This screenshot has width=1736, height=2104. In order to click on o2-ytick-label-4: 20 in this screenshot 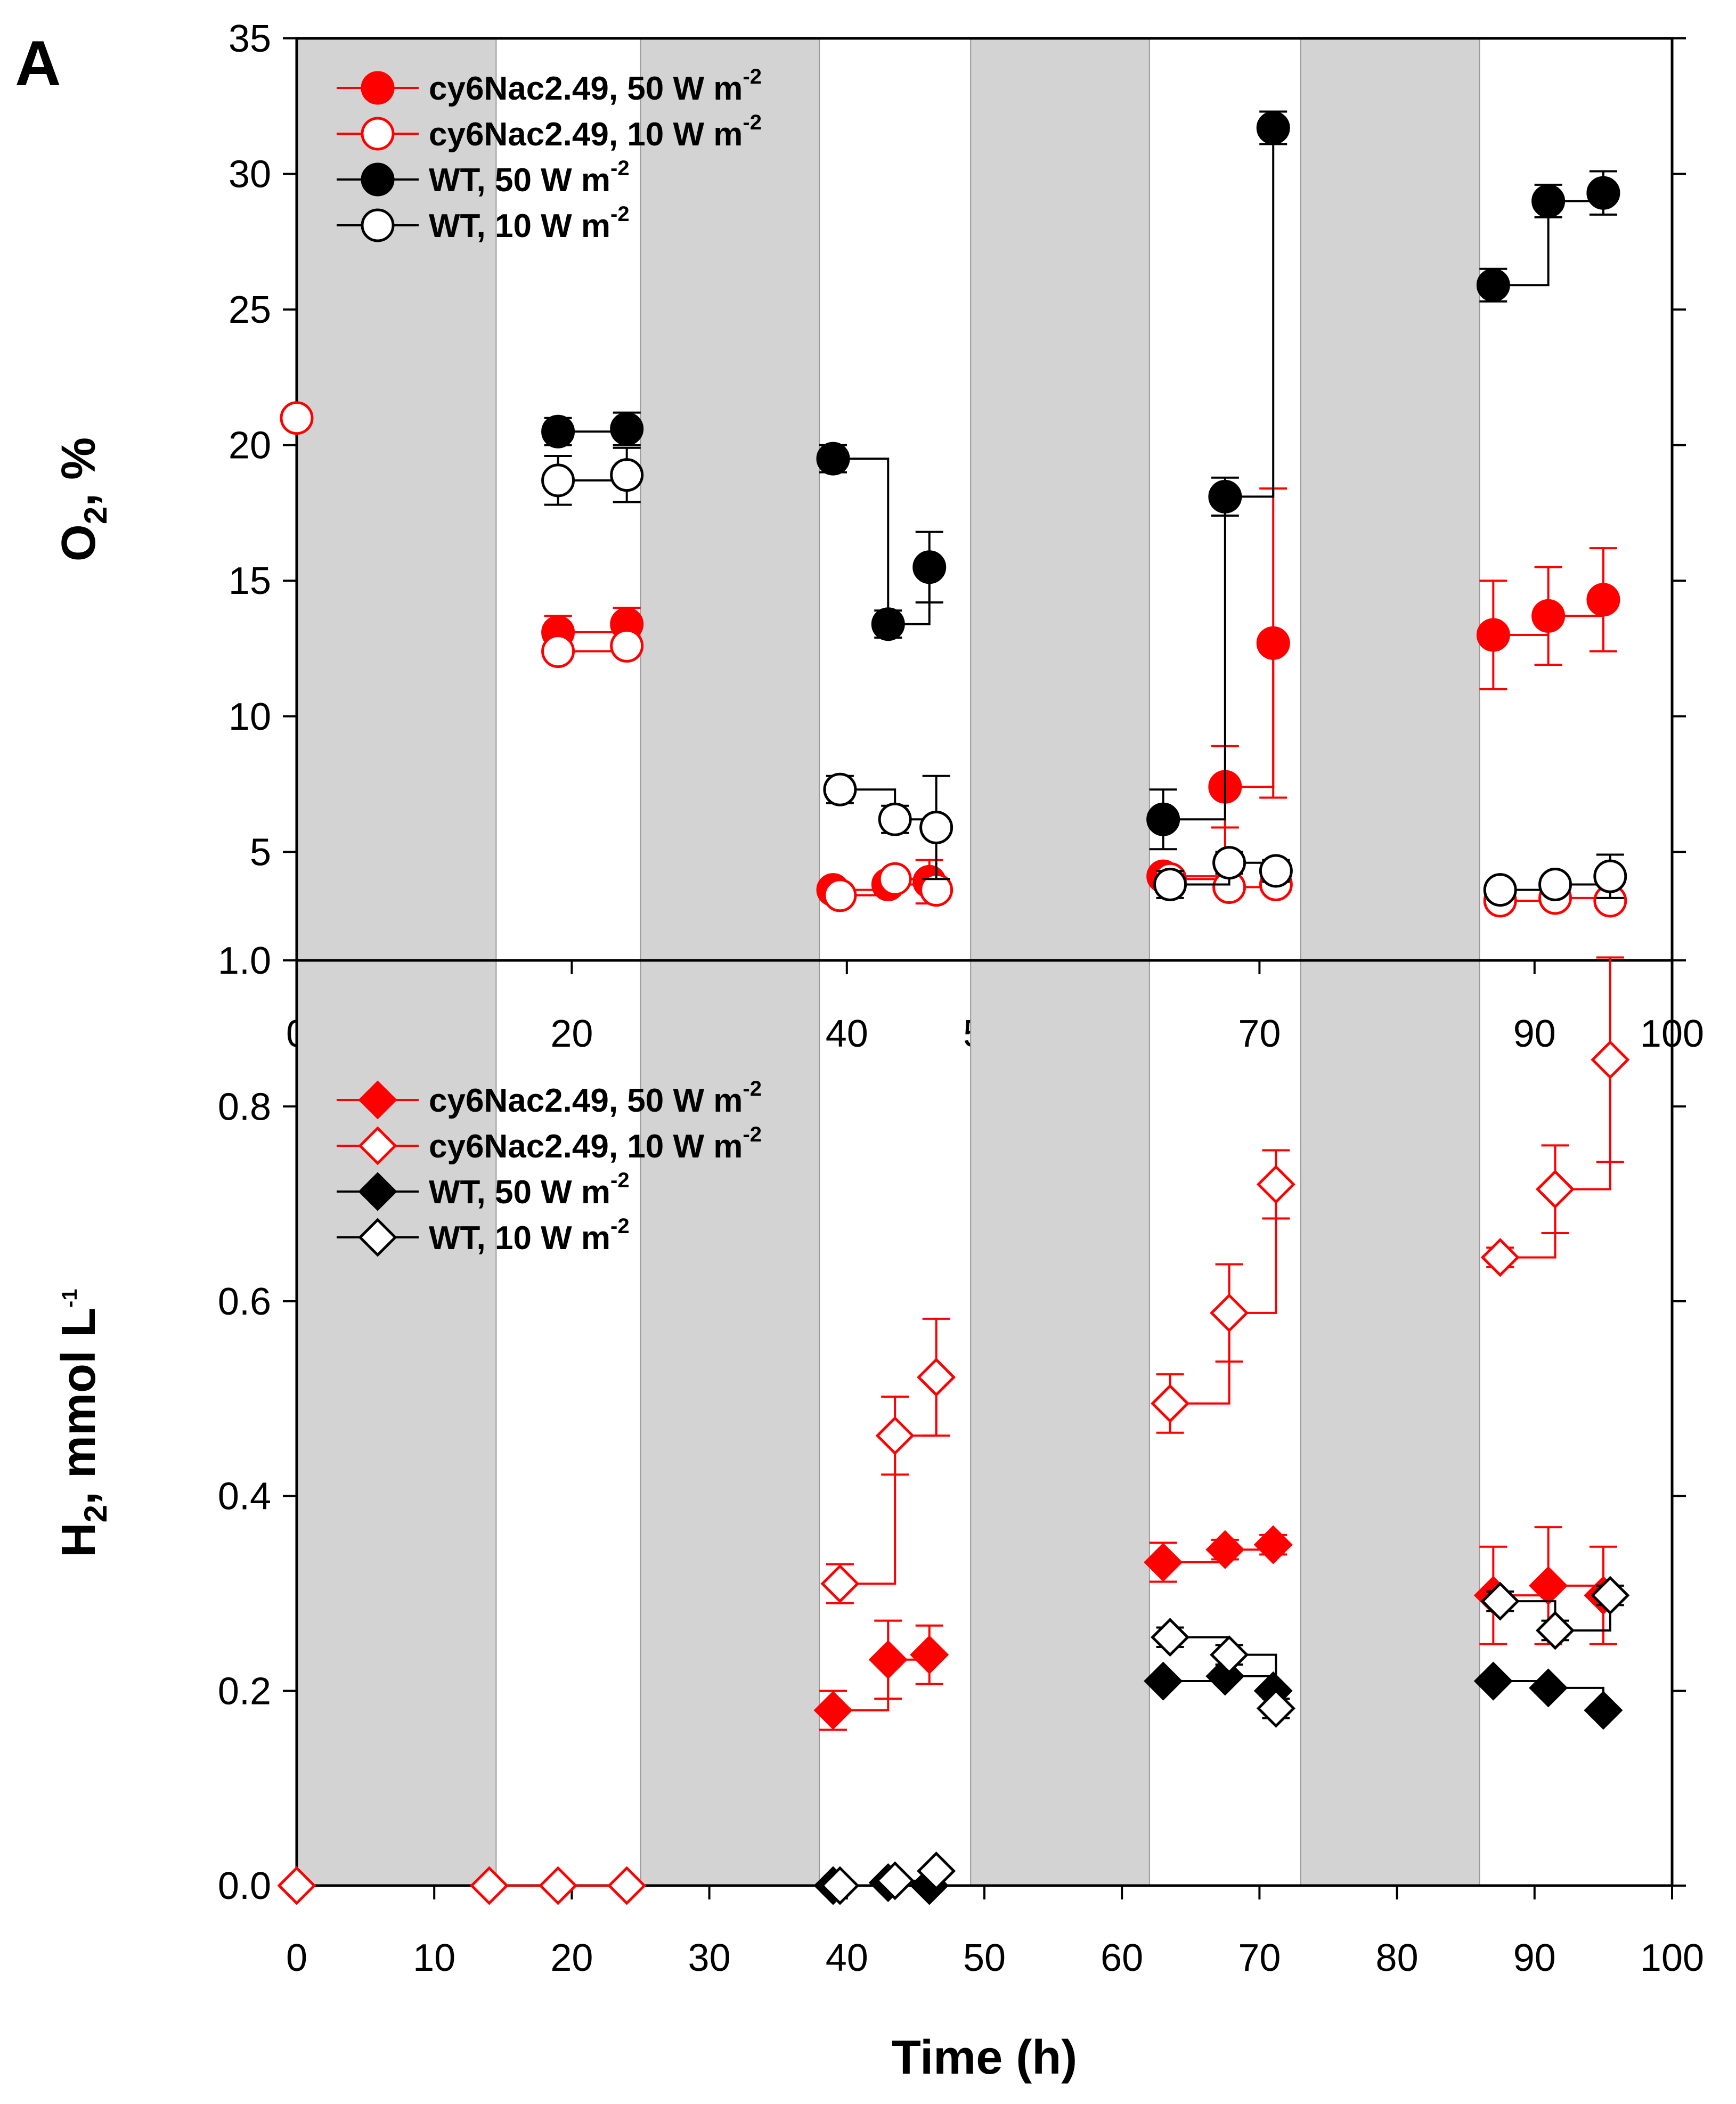, I will do `click(250, 446)`.